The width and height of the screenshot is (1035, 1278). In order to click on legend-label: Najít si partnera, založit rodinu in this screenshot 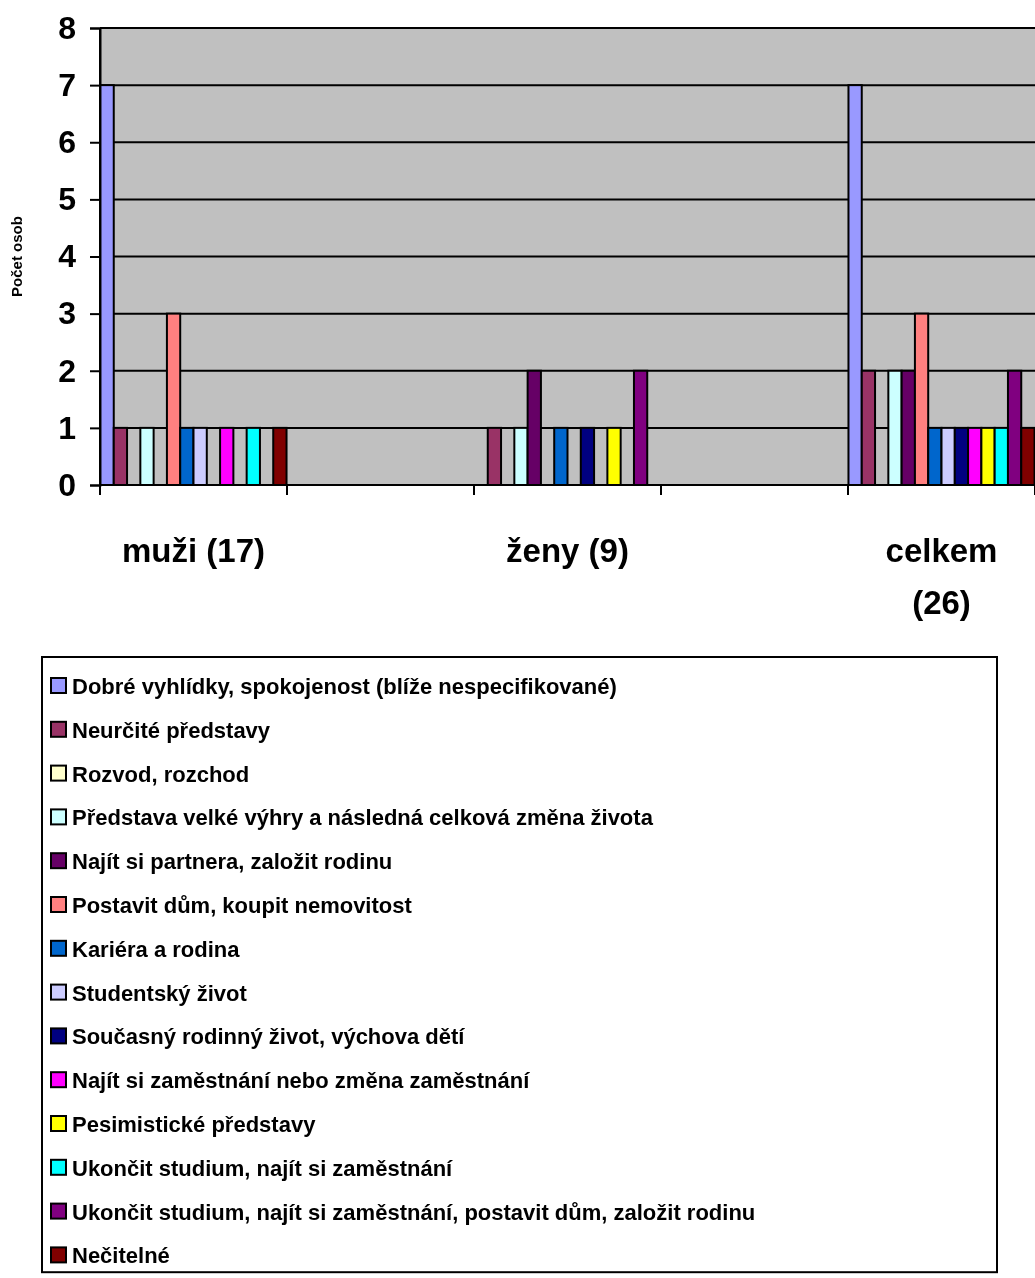, I will do `click(232, 862)`.